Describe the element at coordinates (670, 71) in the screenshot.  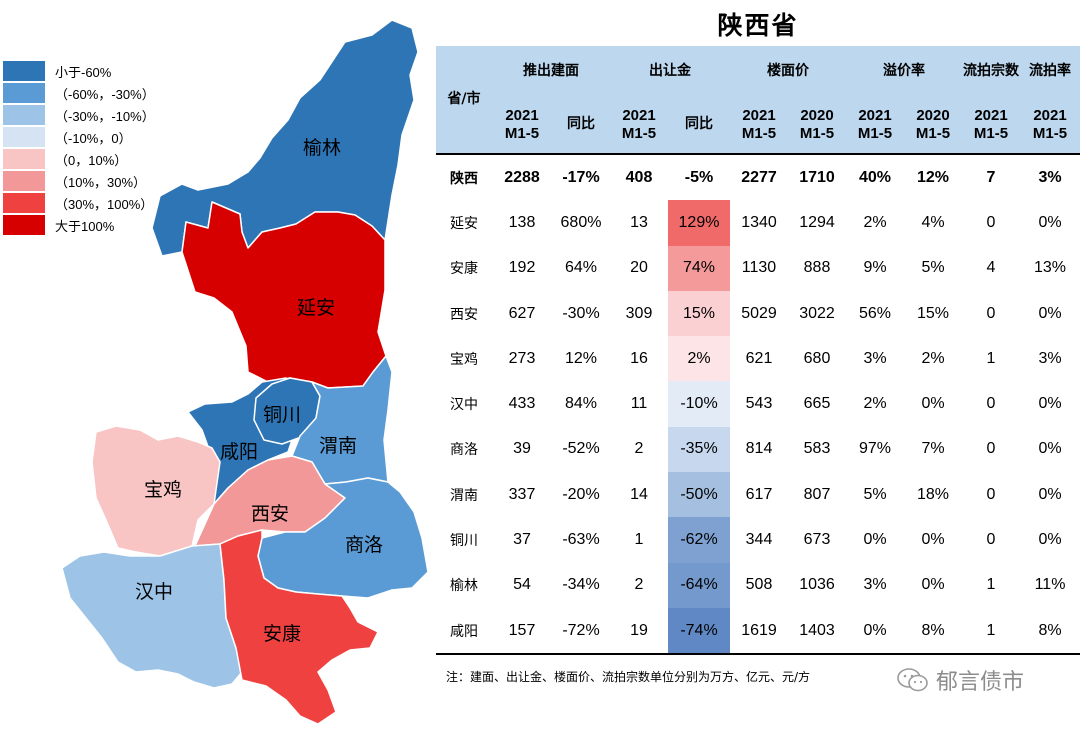
I see `header-land-fee: 出让金` at that location.